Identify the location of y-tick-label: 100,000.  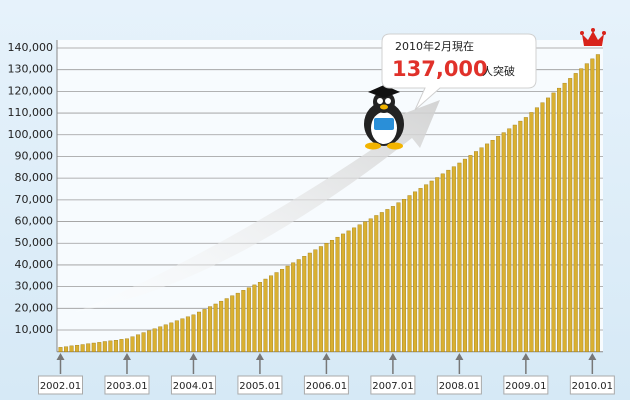
(31, 134).